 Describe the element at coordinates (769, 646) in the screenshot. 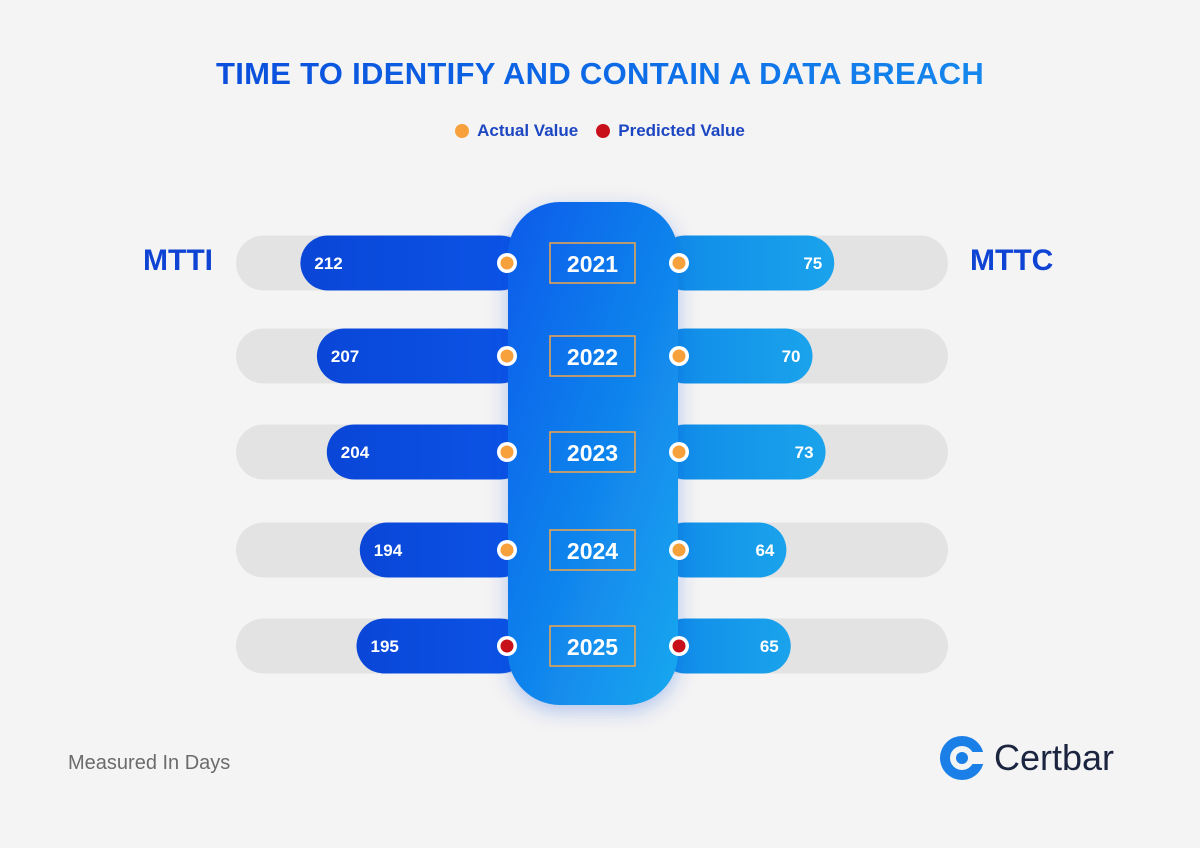

I see `mttc-value-label: 65` at that location.